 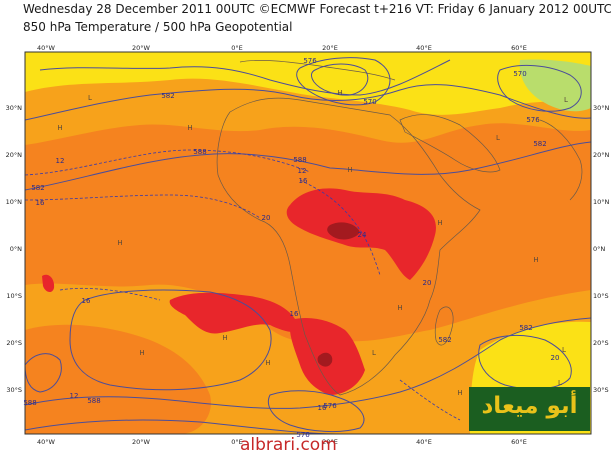 I want to click on left-lat-tick: 0°N, so click(x=16, y=249).